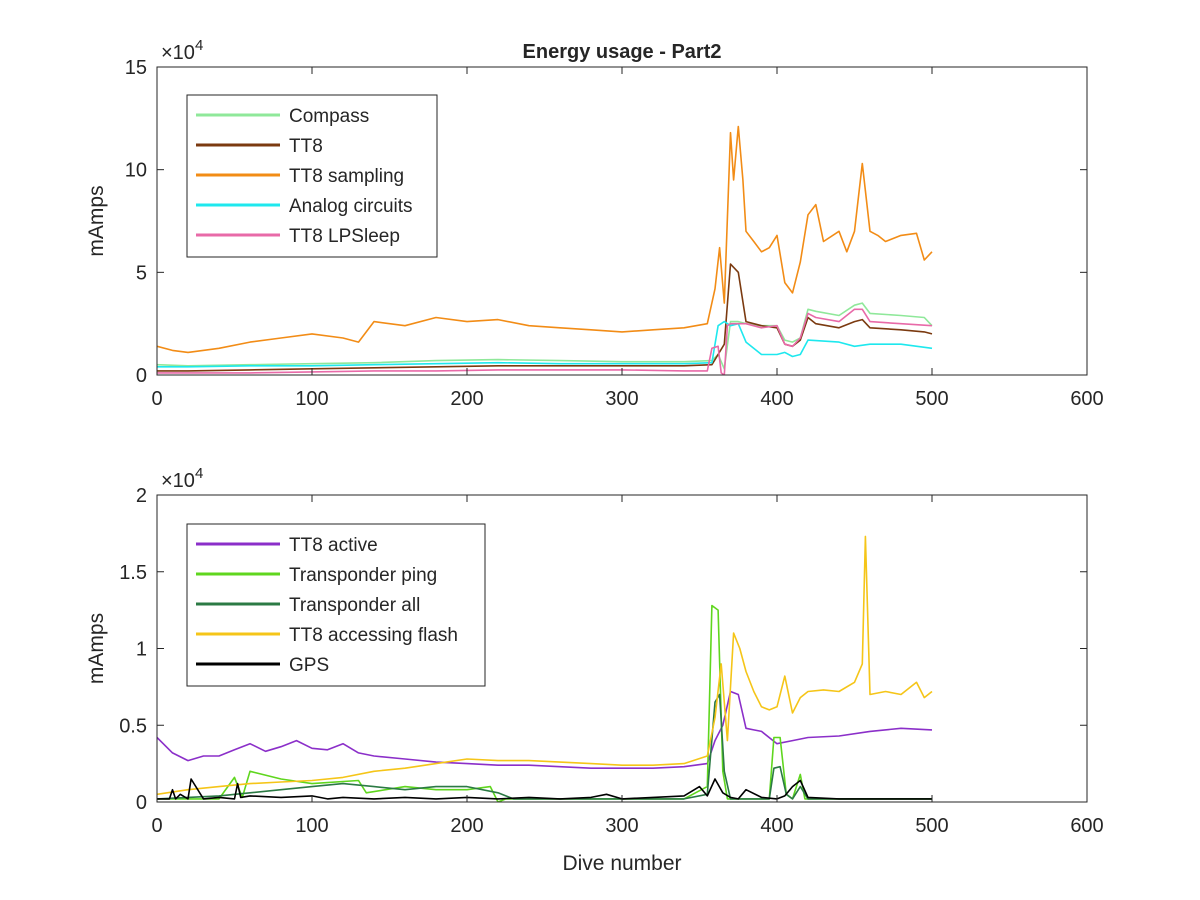 This screenshot has height=900, width=1200. I want to click on panel-1-exponent-label: ×10⁴, so click(182, 50).